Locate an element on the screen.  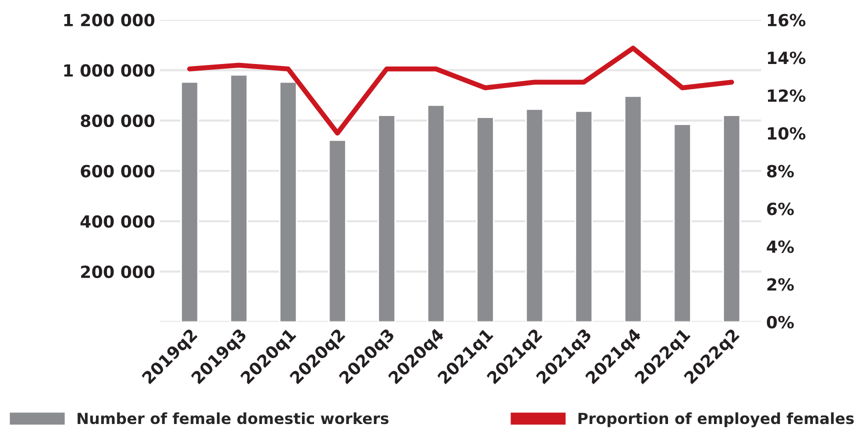
line-series is located at coordinates (460, 91).